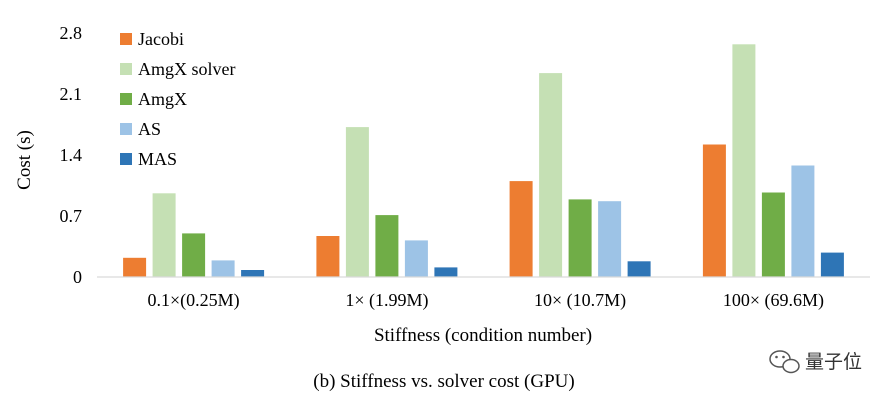 The width and height of the screenshot is (888, 400). What do you see at coordinates (71, 94) in the screenshot?
I see `y-tick-label: 2.1` at bounding box center [71, 94].